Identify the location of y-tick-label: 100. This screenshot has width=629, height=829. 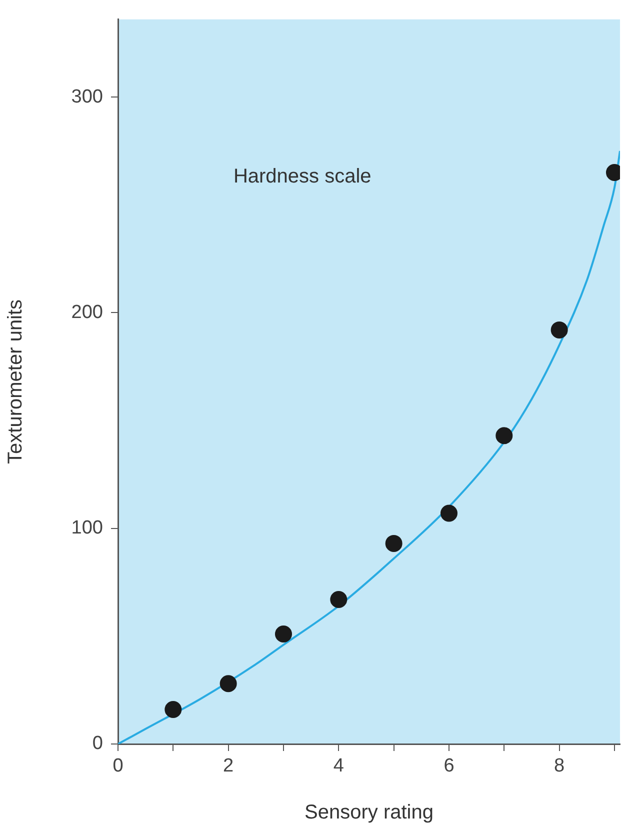
(87, 528).